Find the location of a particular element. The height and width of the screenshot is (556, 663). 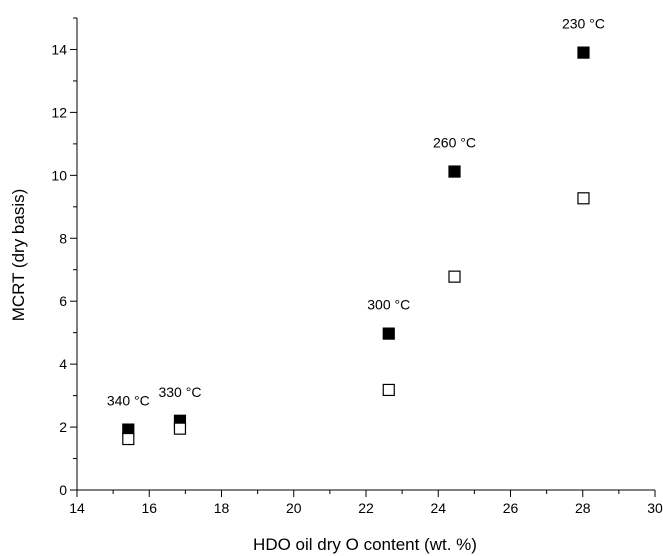

temperature-annotation: 300 °C is located at coordinates (388, 305).